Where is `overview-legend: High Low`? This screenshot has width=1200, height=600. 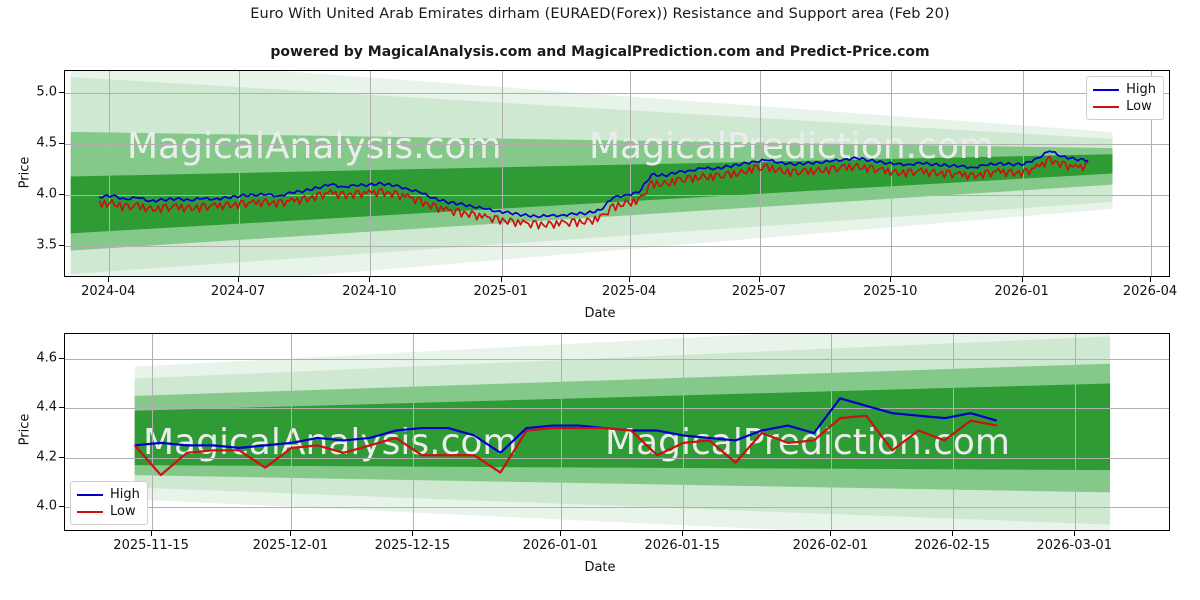 overview-legend: High Low is located at coordinates (1125, 98).